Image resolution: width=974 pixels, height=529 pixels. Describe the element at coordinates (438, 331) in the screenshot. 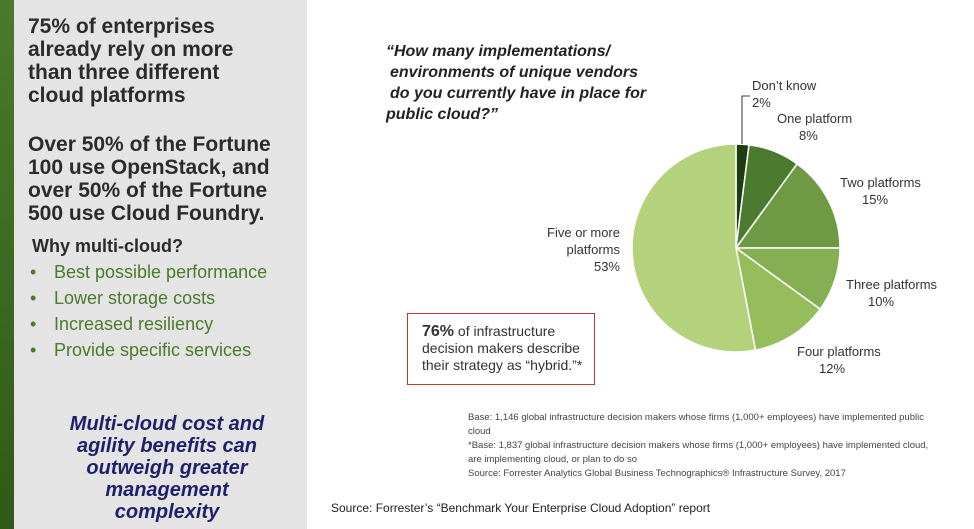

I see `hybrid-percent: 76%` at that location.